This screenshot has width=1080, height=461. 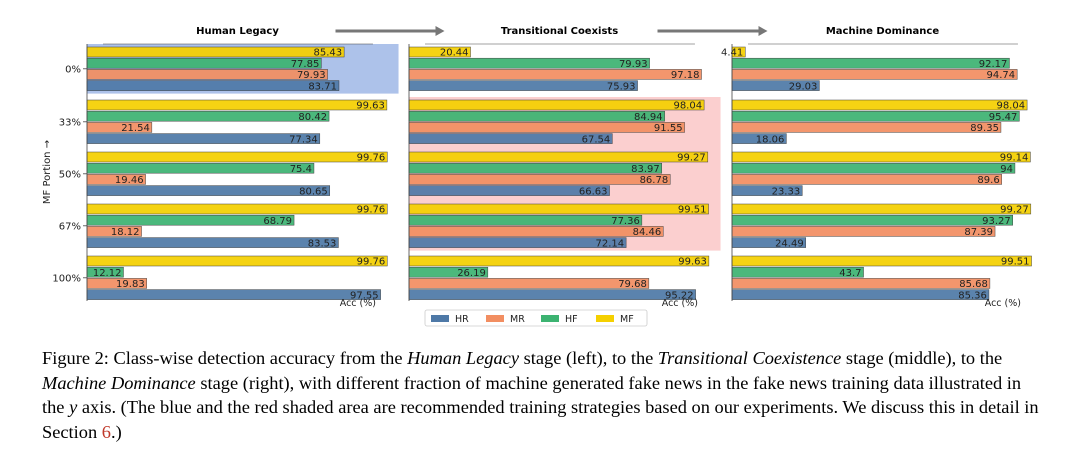 I want to click on caption-emphasis-human-legacy: Human Legacy, so click(x=463, y=358).